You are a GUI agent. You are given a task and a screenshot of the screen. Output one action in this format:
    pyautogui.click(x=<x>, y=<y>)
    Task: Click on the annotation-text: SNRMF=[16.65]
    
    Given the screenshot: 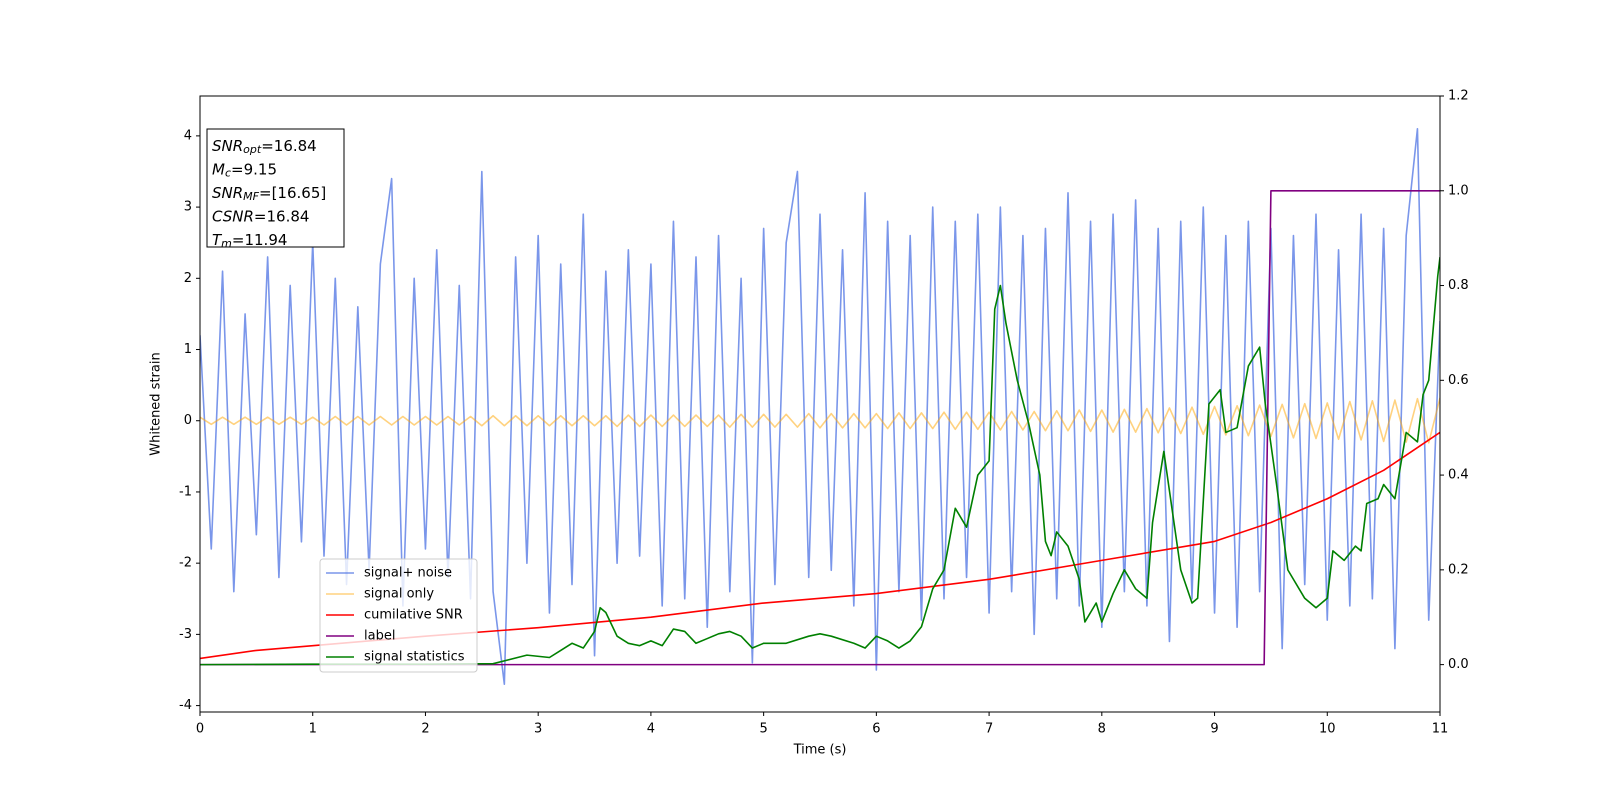 What is the action you would take?
    pyautogui.click(x=269, y=194)
    